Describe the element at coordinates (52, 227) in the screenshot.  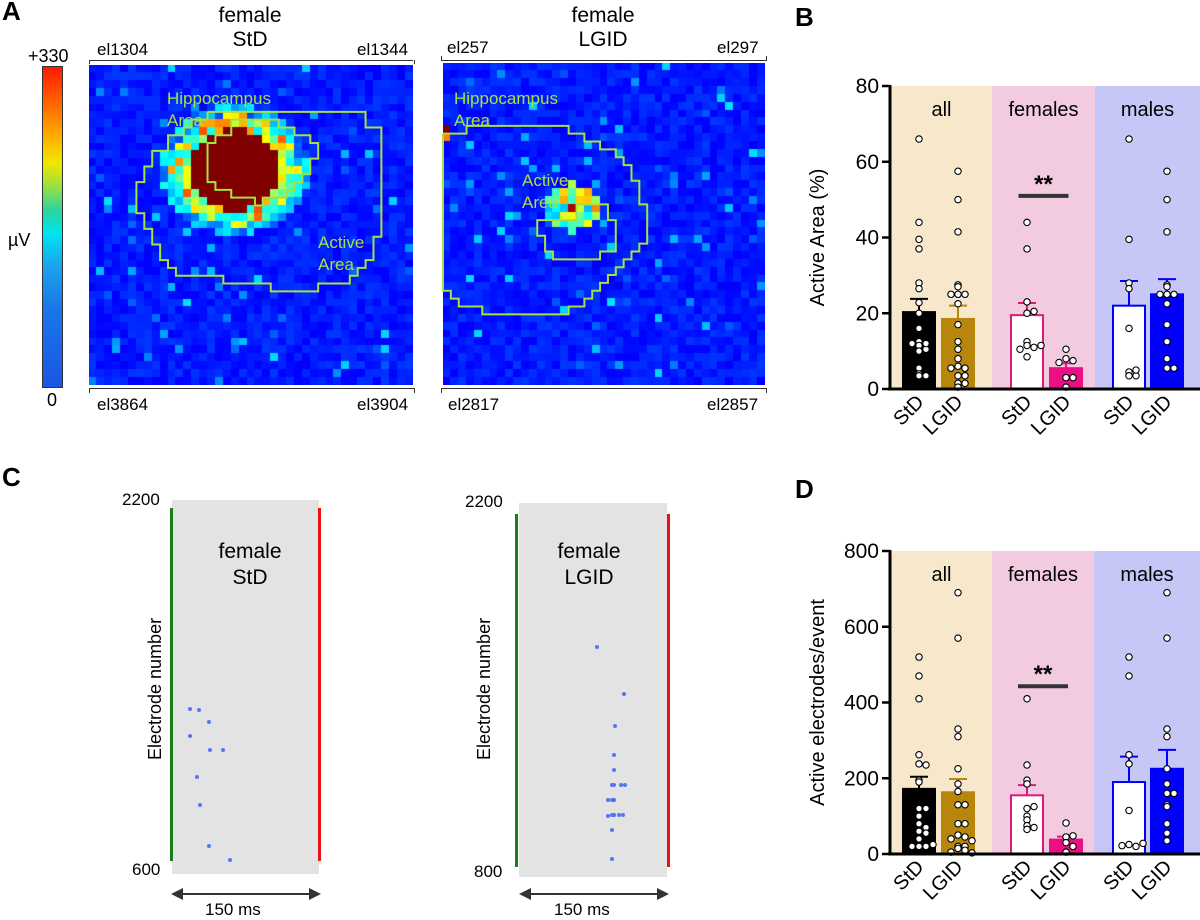
I see `colorbar` at that location.